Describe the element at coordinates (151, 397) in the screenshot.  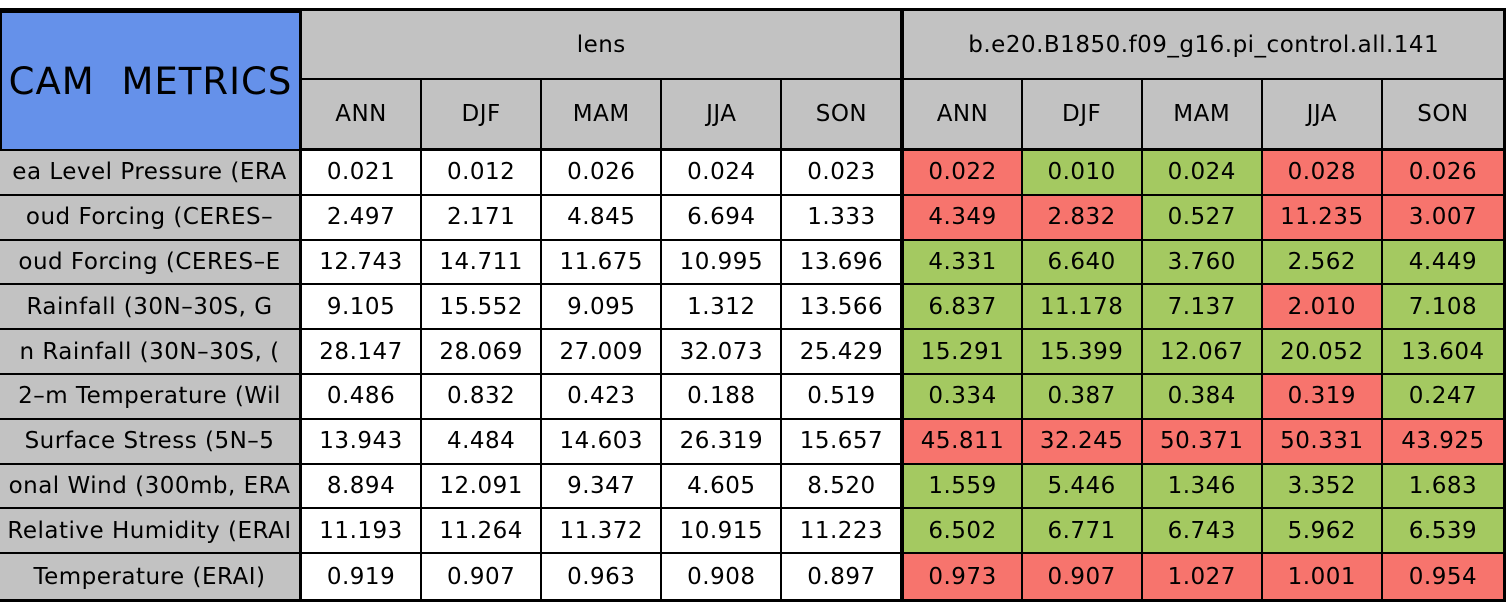
I see `metric-label: 2–m Temperature (Wil` at that location.